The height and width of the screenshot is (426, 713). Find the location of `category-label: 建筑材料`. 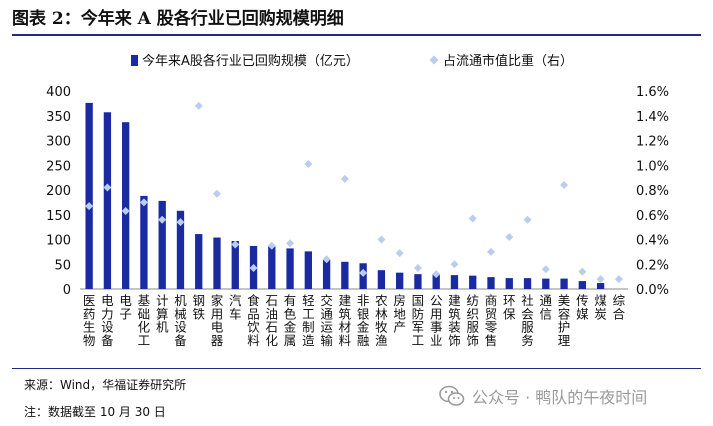

category-label: 建筑材料 is located at coordinates (345, 320).